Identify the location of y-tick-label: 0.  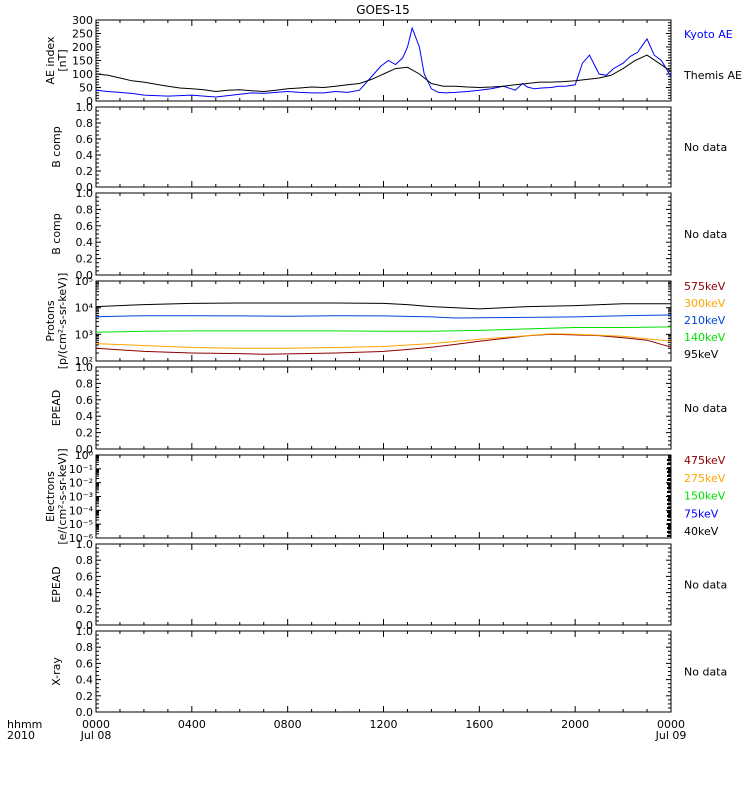
(89, 101).